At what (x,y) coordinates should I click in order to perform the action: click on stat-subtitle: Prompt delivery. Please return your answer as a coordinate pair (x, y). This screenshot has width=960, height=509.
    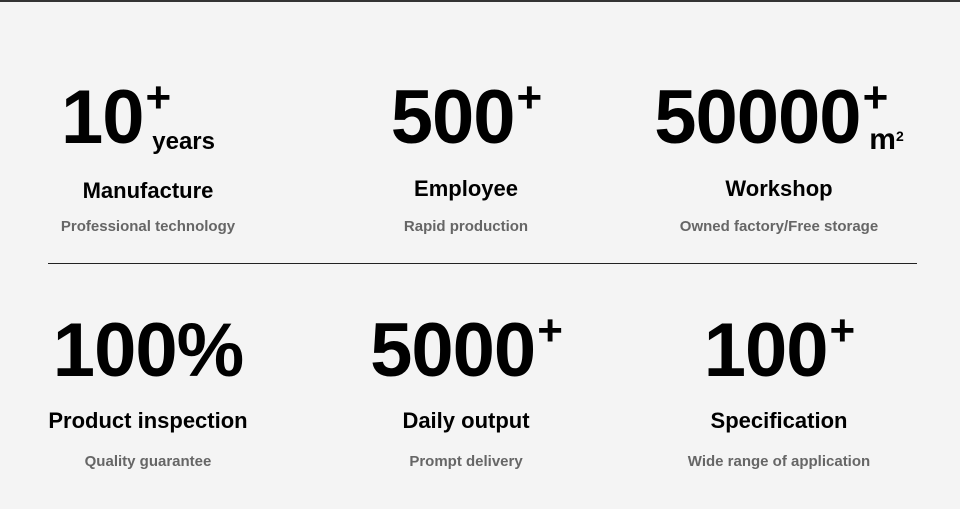
    Looking at the image, I should click on (466, 461).